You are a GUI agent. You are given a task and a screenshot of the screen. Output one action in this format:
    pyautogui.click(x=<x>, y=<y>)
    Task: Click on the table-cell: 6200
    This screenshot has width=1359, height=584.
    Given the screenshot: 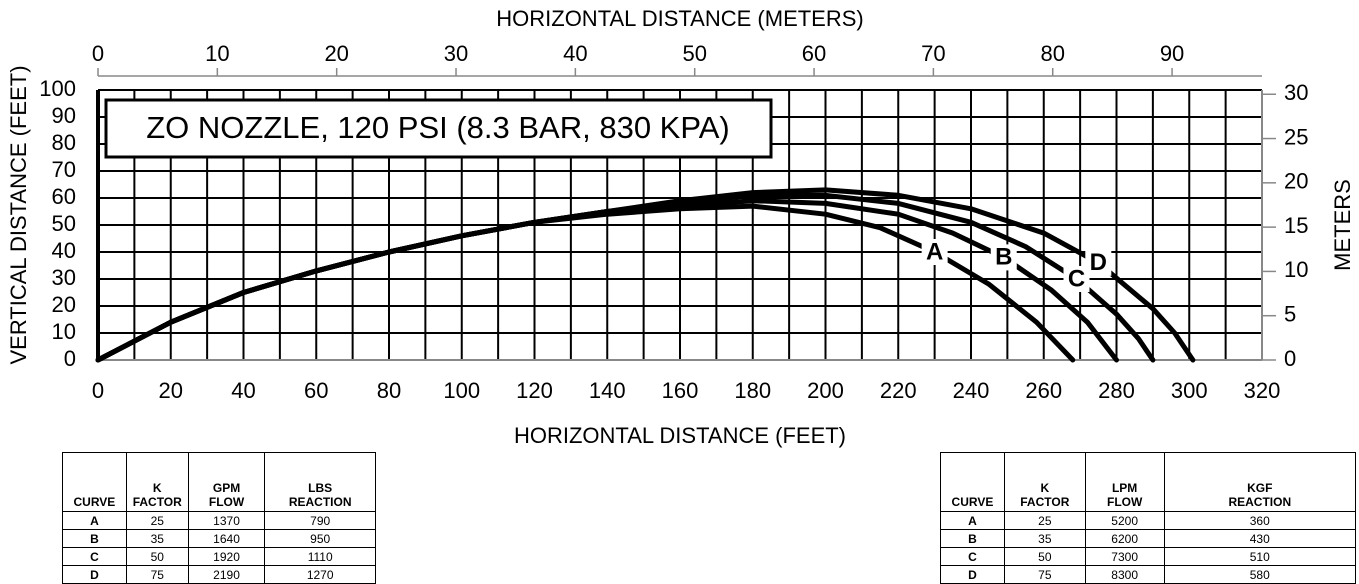 What is the action you would take?
    pyautogui.click(x=1124, y=538)
    